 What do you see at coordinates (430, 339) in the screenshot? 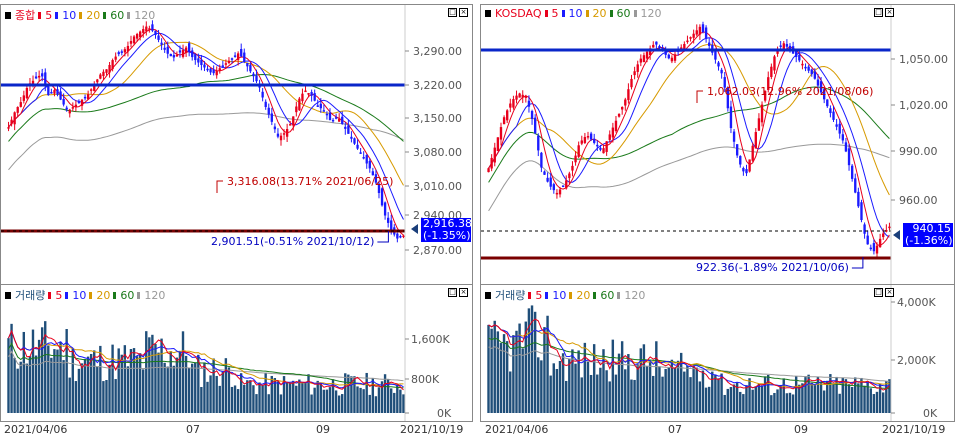
I see `y-tick-label: 1,600K` at bounding box center [430, 339].